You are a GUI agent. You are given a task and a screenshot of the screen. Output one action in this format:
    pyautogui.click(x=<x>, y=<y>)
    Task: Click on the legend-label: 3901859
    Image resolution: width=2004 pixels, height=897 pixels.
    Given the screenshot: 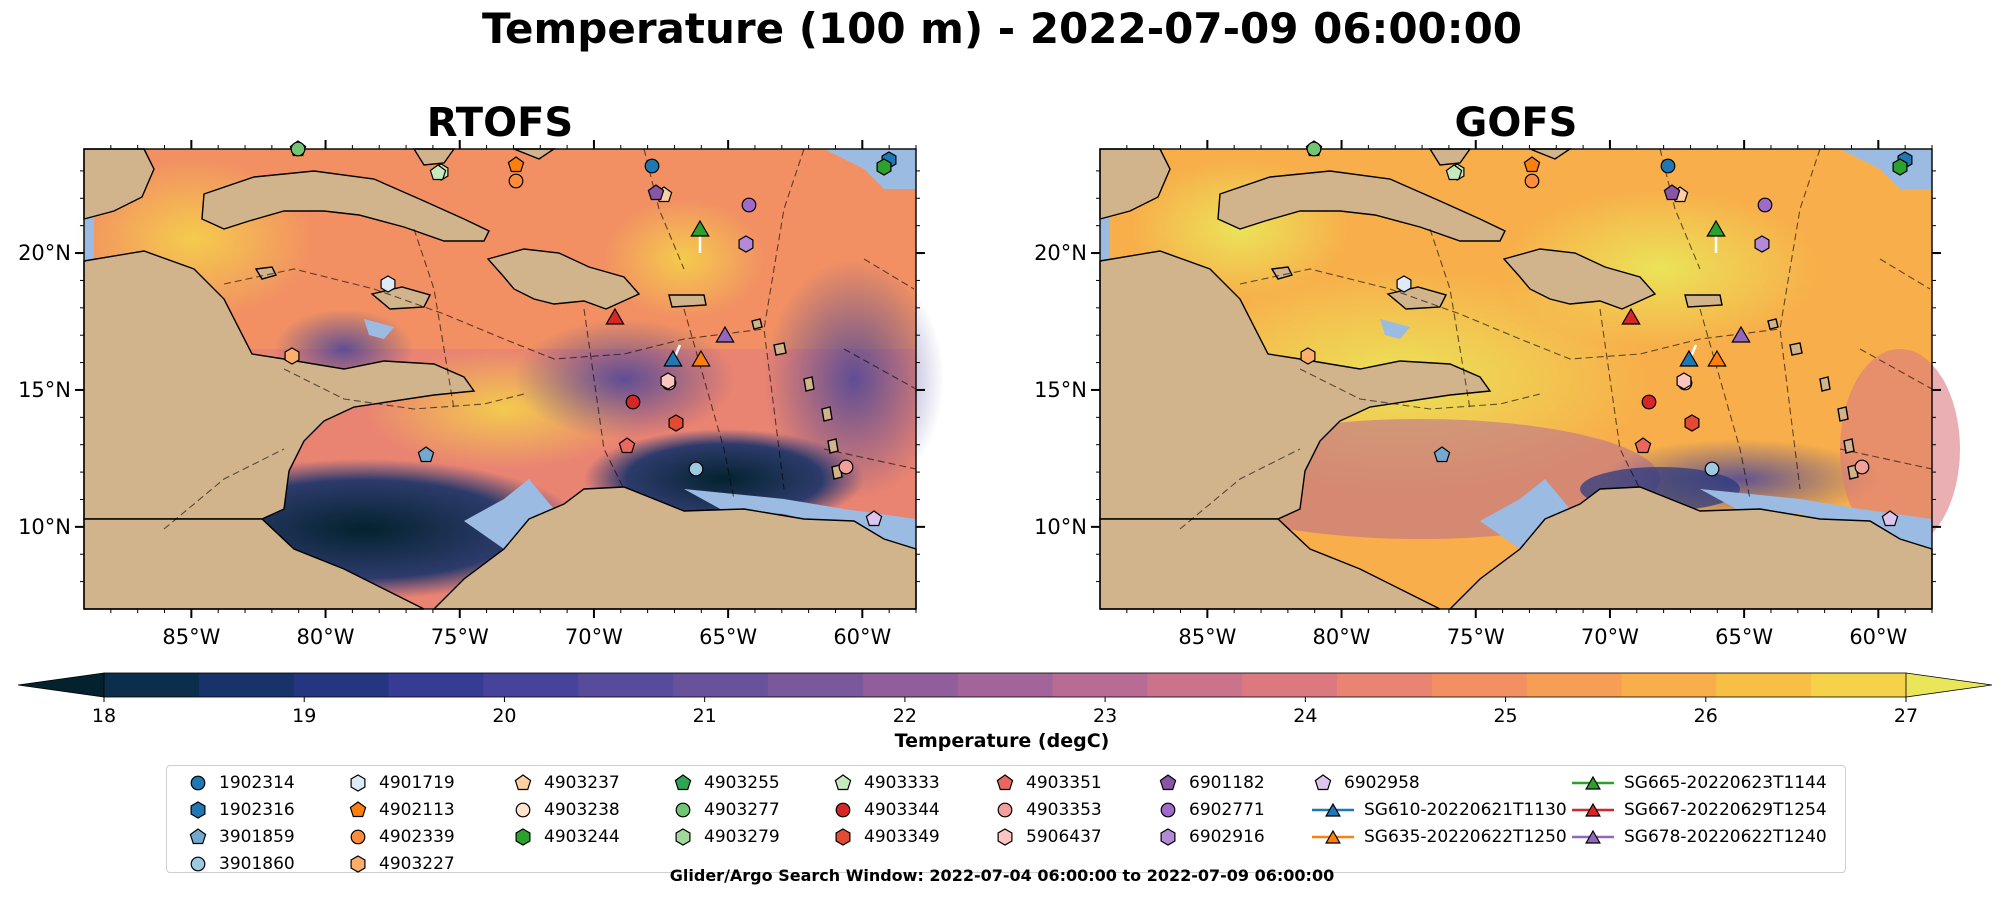 What is the action you would take?
    pyautogui.click(x=257, y=836)
    